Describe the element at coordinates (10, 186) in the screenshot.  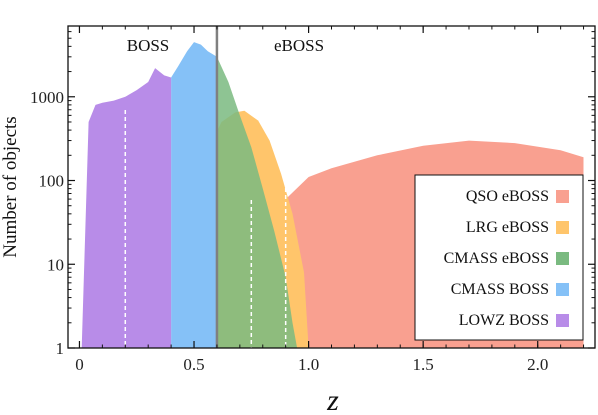
I see `y-axis-label: Number of objects` at that location.